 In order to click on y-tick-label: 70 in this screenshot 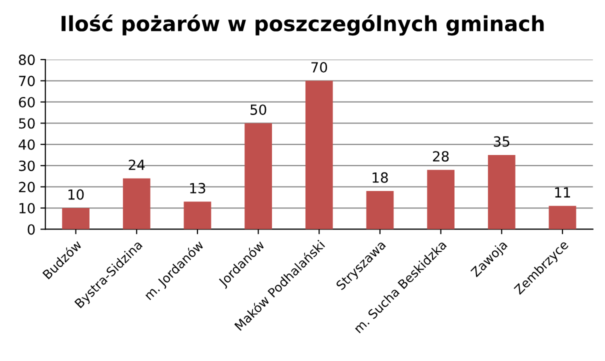, I will do `click(27, 81)`.